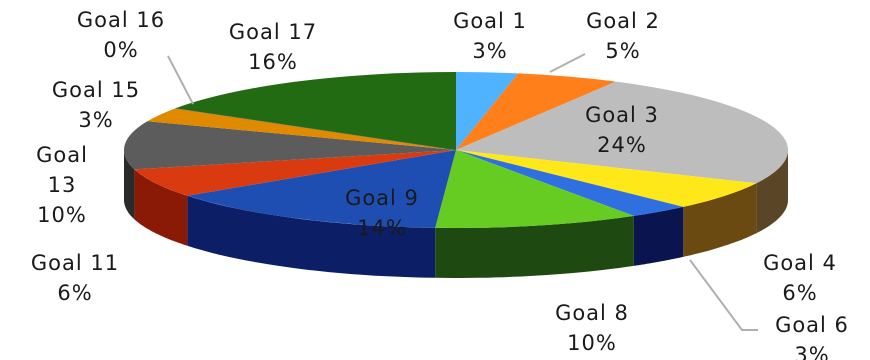  What do you see at coordinates (96, 90) in the screenshot?
I see `slice-name-goal-15: Goal 15` at bounding box center [96, 90].